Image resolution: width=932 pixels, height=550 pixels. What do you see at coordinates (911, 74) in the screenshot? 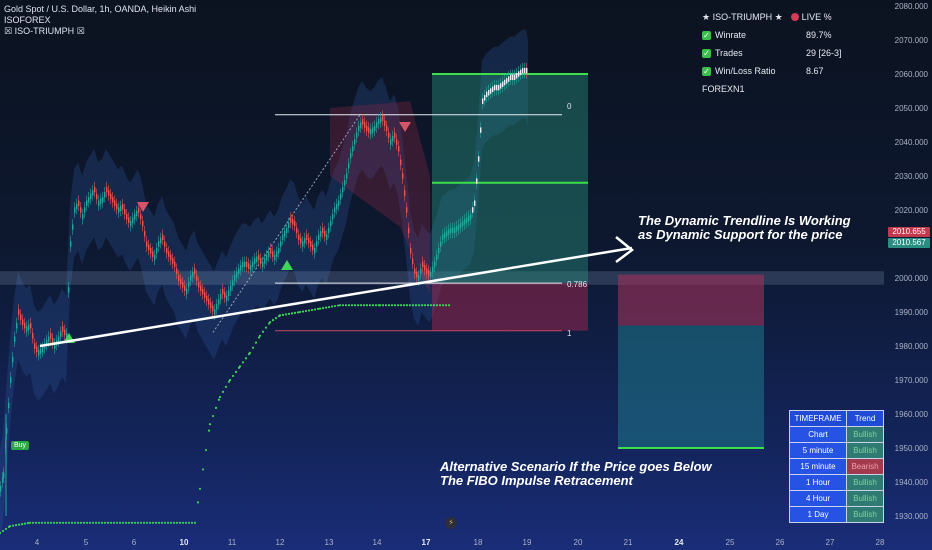
I see `price-tick-label: 2060.000` at bounding box center [911, 74].